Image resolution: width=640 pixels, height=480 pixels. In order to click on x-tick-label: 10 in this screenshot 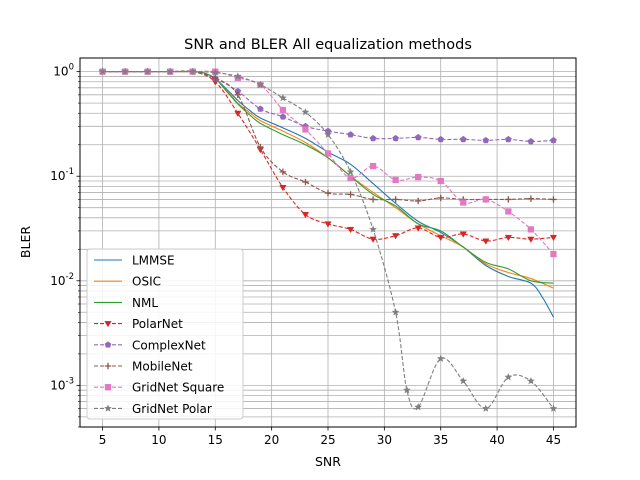, I will do `click(158, 440)`.